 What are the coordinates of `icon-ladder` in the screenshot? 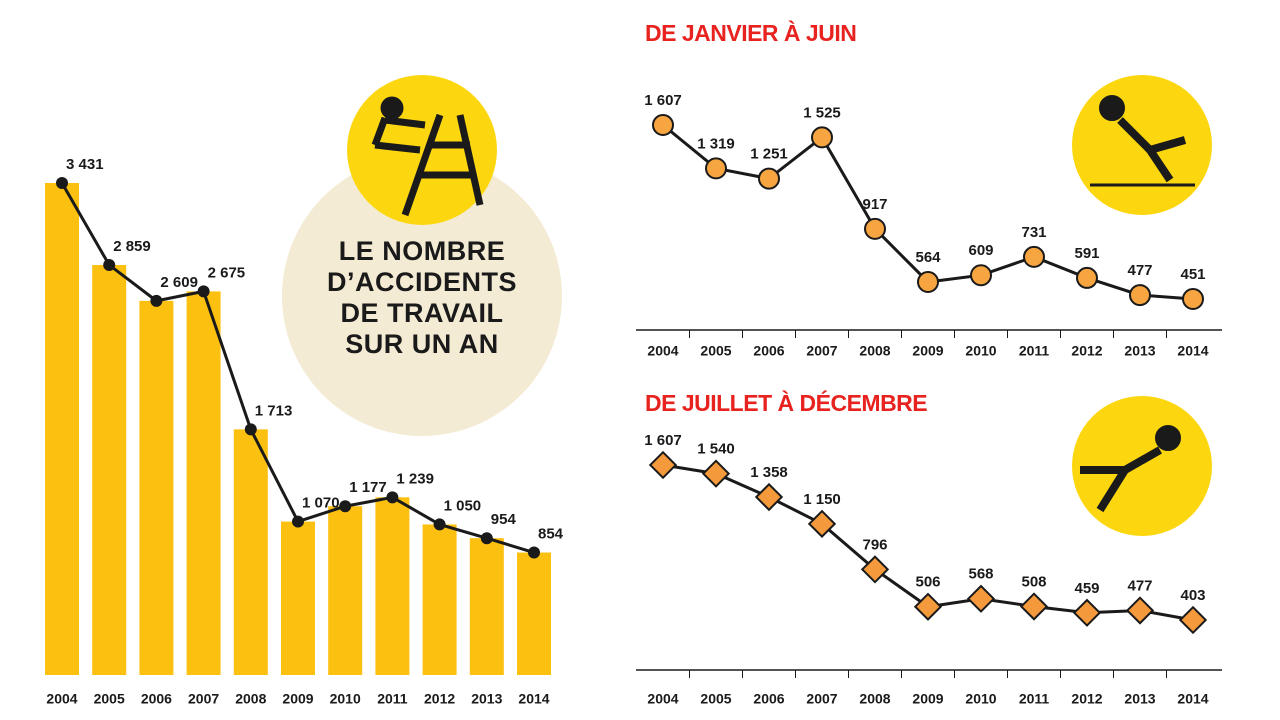 It's located at (422, 150).